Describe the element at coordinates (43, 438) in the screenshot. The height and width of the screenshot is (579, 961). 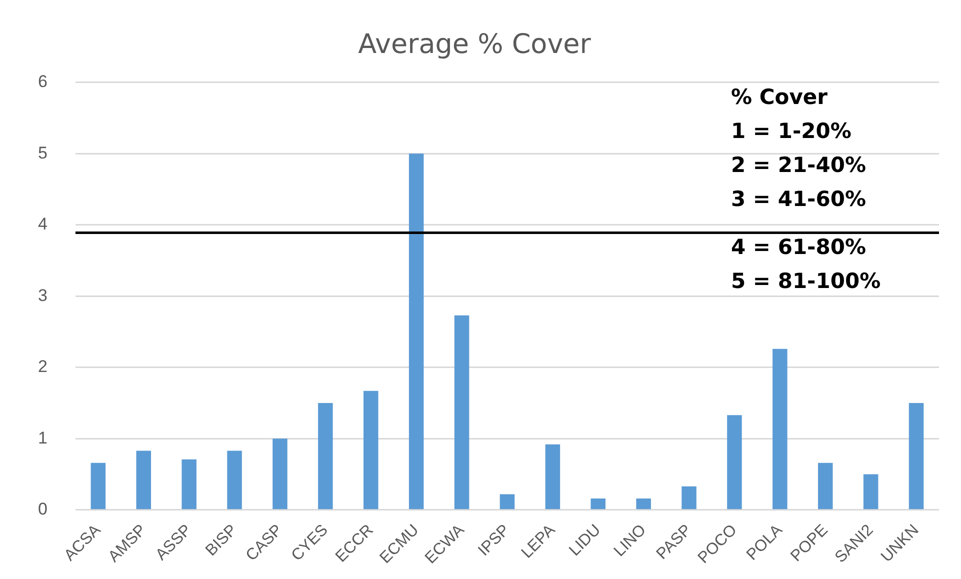
I see `y-tick-label: 1` at that location.